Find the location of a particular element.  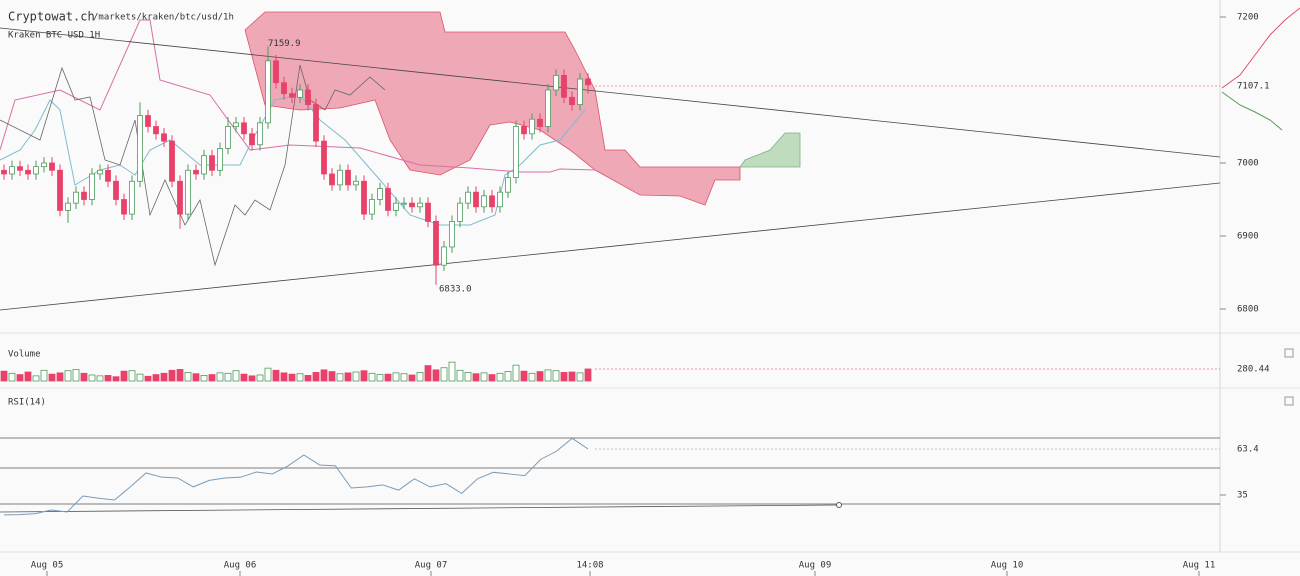

y-tick-label: 7200 is located at coordinates (1248, 18).